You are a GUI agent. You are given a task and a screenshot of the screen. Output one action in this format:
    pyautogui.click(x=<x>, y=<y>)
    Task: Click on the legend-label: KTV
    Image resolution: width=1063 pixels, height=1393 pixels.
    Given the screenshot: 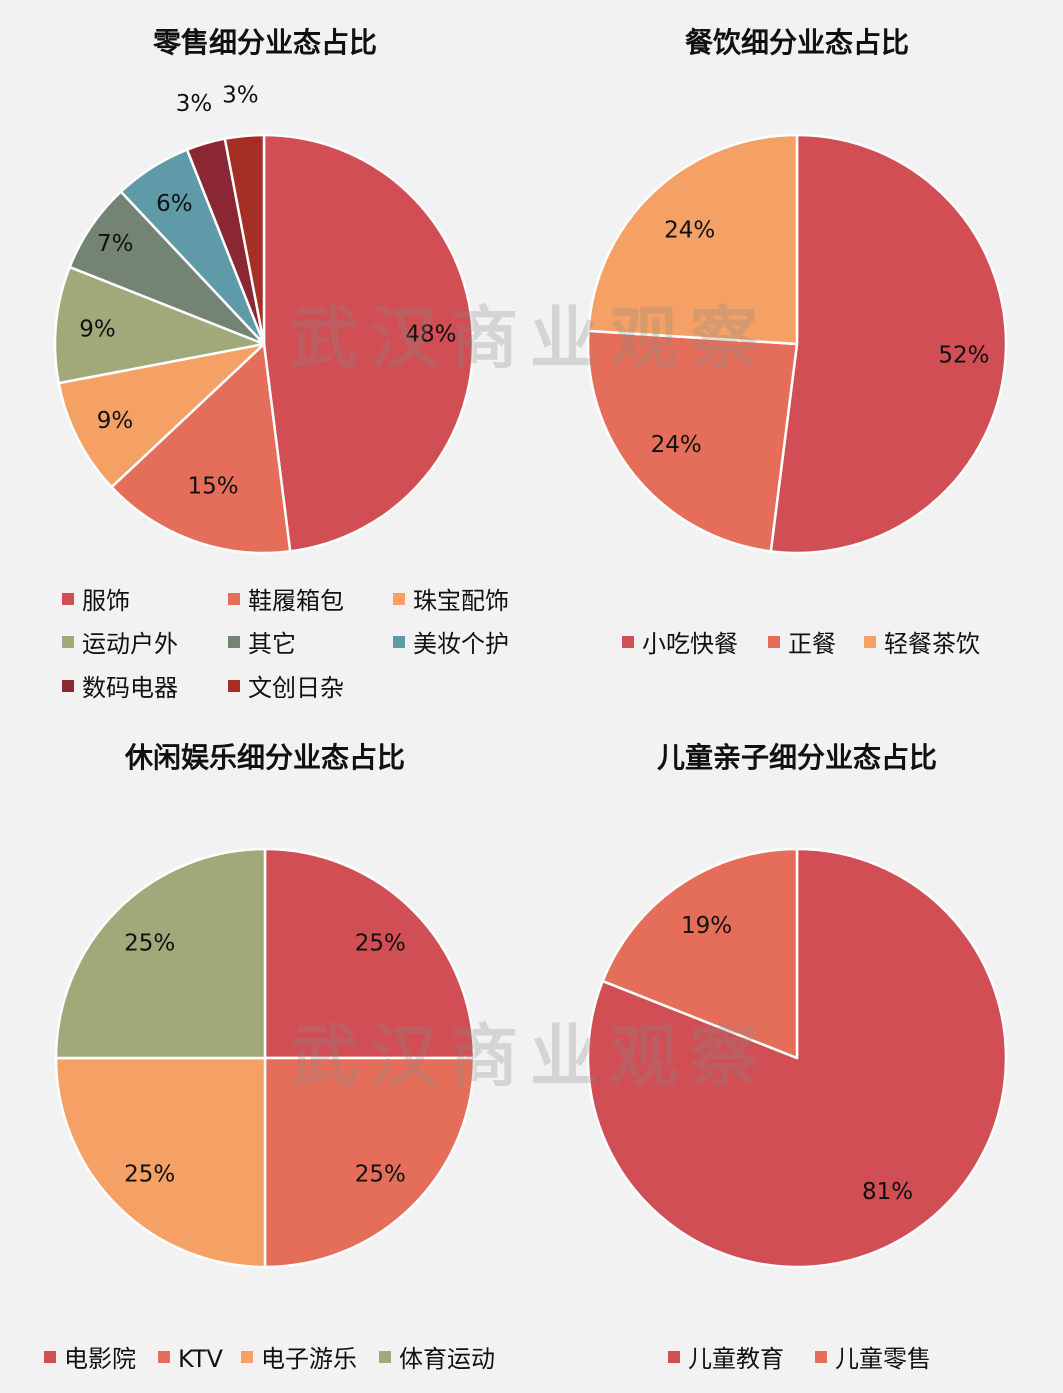 What is the action you would take?
    pyautogui.click(x=201, y=1359)
    